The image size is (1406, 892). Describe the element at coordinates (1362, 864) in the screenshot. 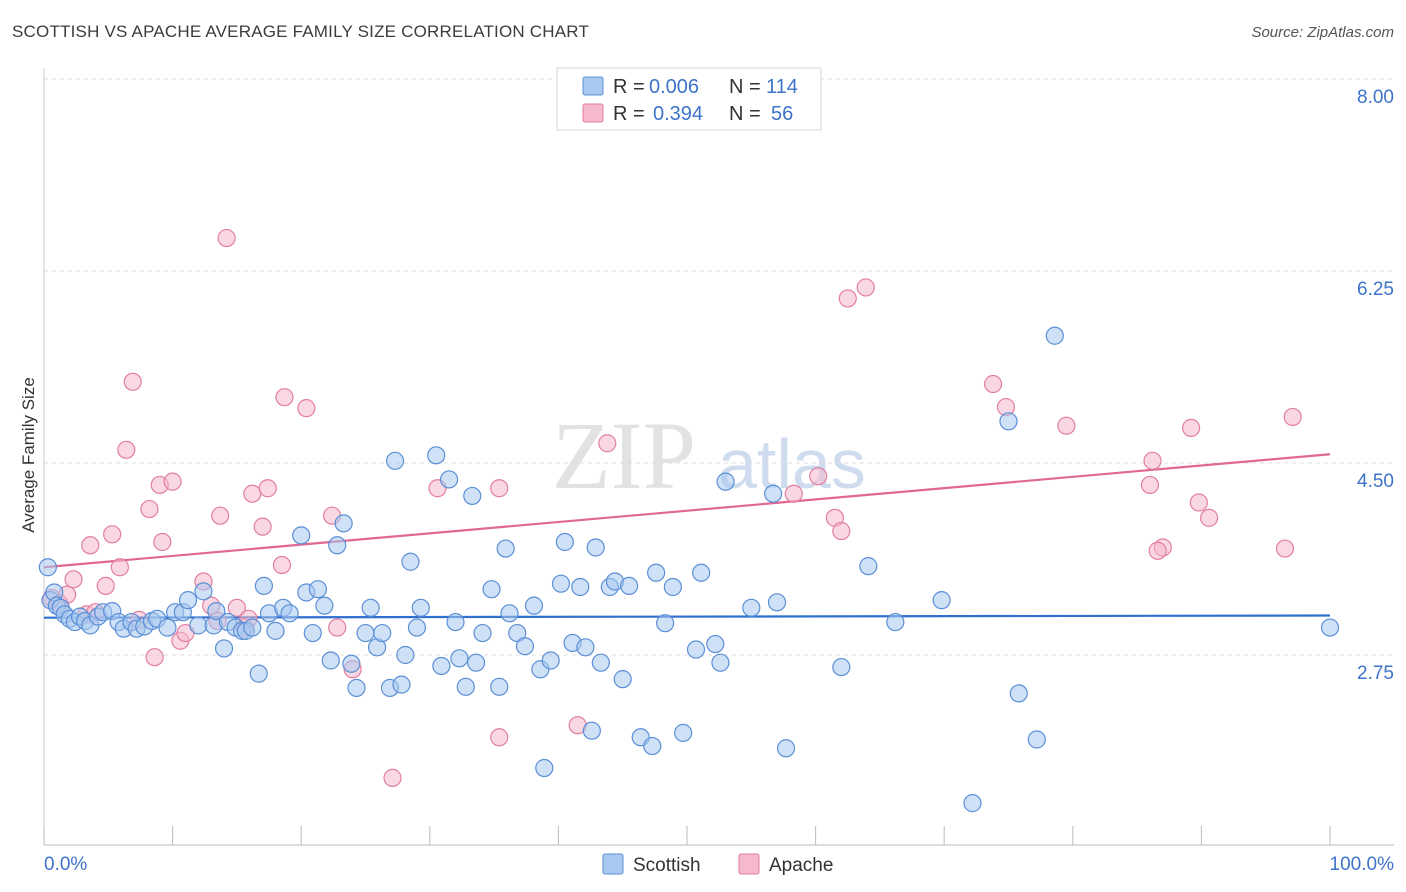

I see `x-tick-label-max: 100.0%` at that location.